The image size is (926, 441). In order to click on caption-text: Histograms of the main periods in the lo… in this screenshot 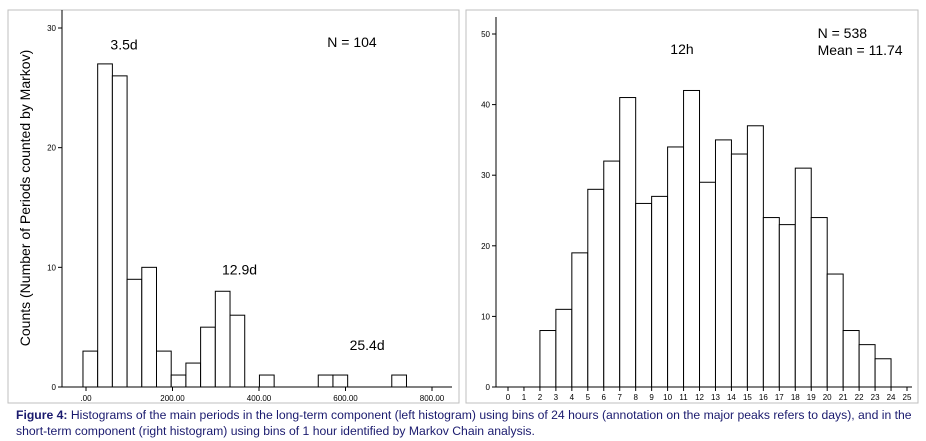, I will do `click(464, 423)`.